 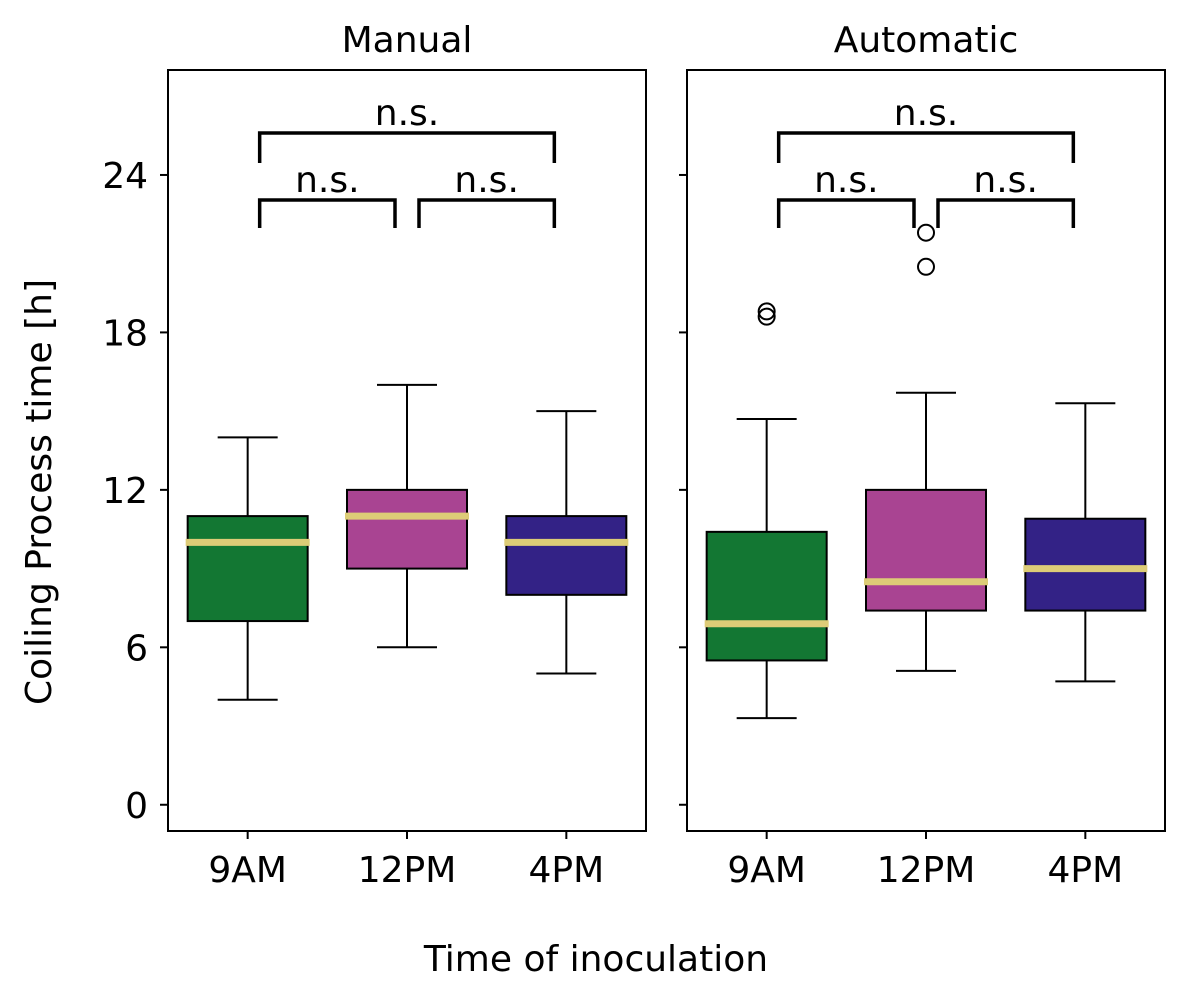 What do you see at coordinates (595, 959) in the screenshot?
I see `x-axis-label: Time of inoculation` at bounding box center [595, 959].